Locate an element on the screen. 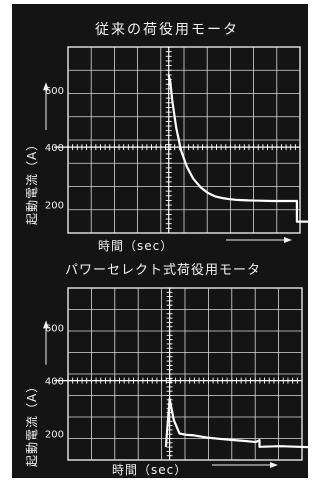  chart-top-ylabel: 起動電流（A） is located at coordinates (32, 181).